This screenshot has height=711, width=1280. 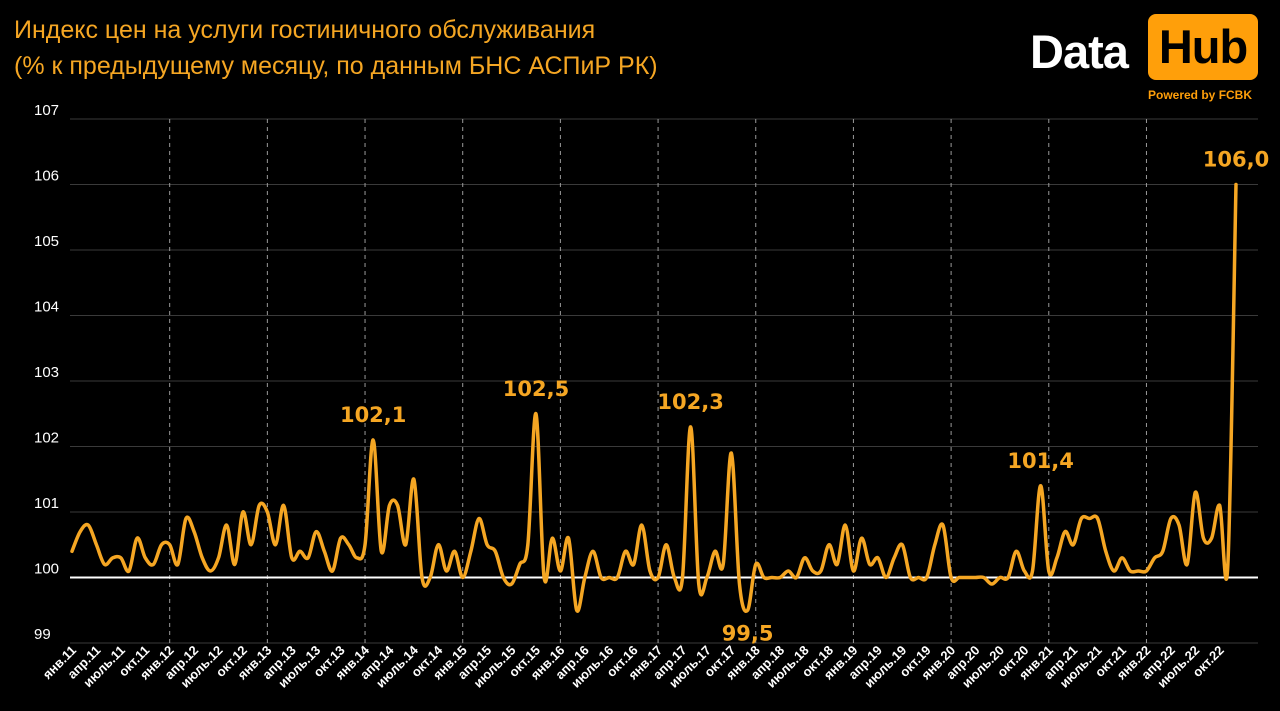 I want to click on y-tick-label: 100, so click(x=46, y=569).